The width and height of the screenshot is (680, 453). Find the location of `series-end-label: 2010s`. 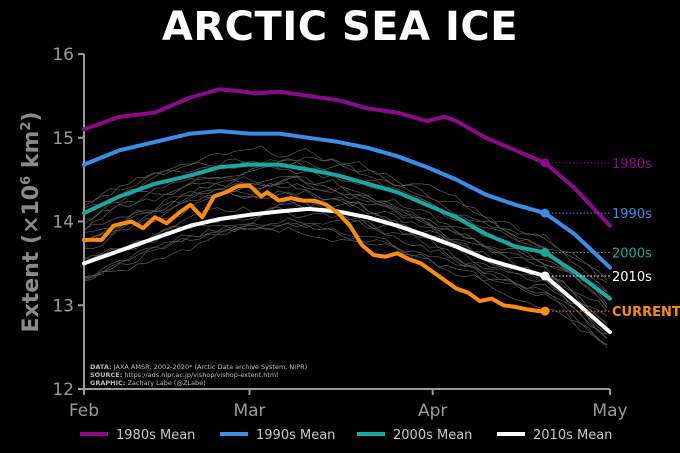

series-end-label: 2010s is located at coordinates (632, 277).